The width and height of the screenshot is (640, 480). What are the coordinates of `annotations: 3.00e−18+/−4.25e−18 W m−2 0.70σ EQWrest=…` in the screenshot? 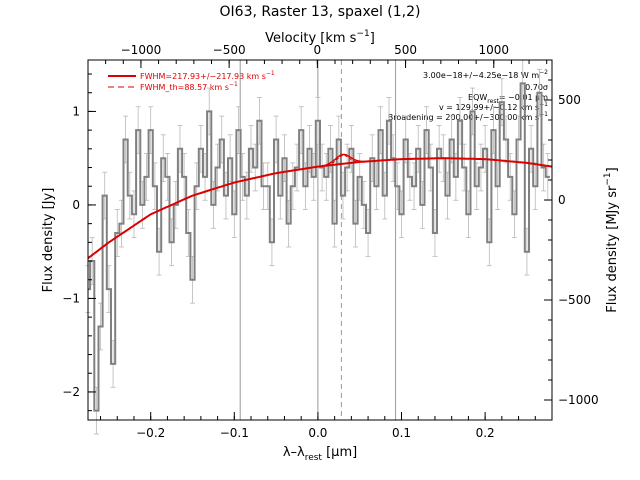 It's located at (468, 95).